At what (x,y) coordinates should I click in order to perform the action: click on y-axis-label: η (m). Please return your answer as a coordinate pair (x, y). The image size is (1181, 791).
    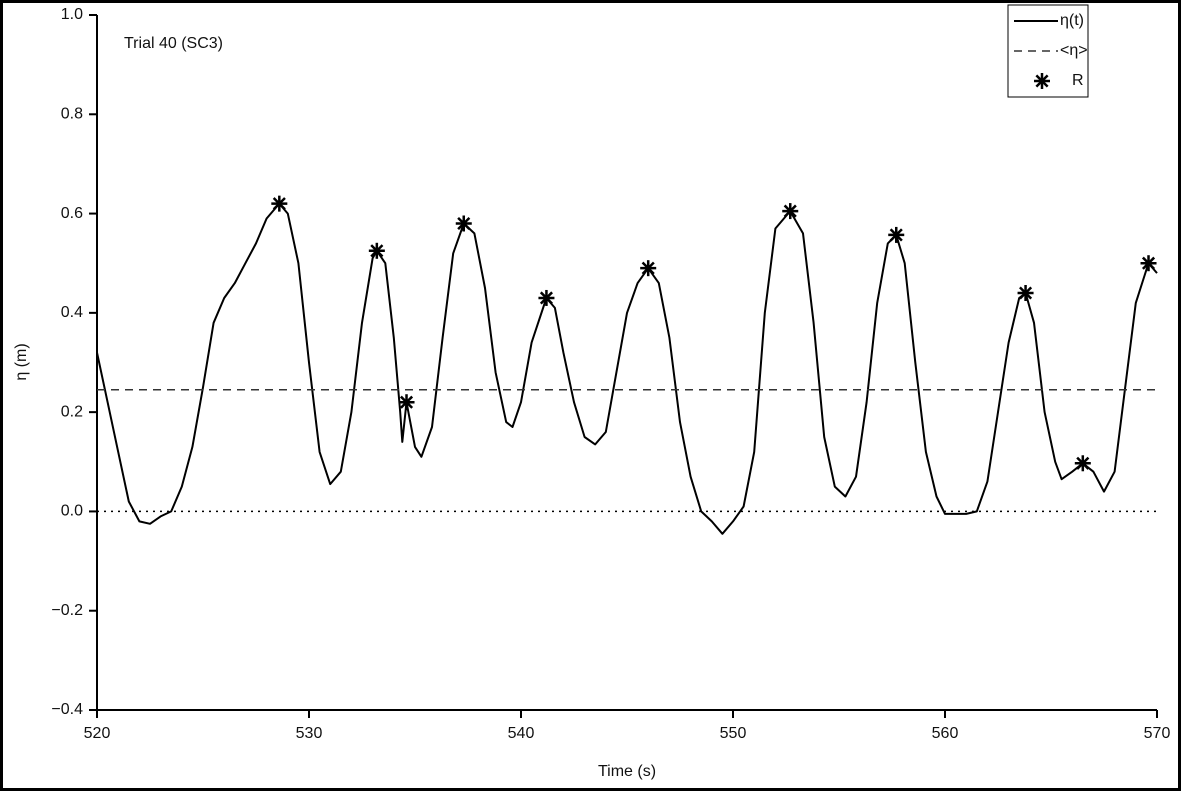
    Looking at the image, I should click on (21, 361).